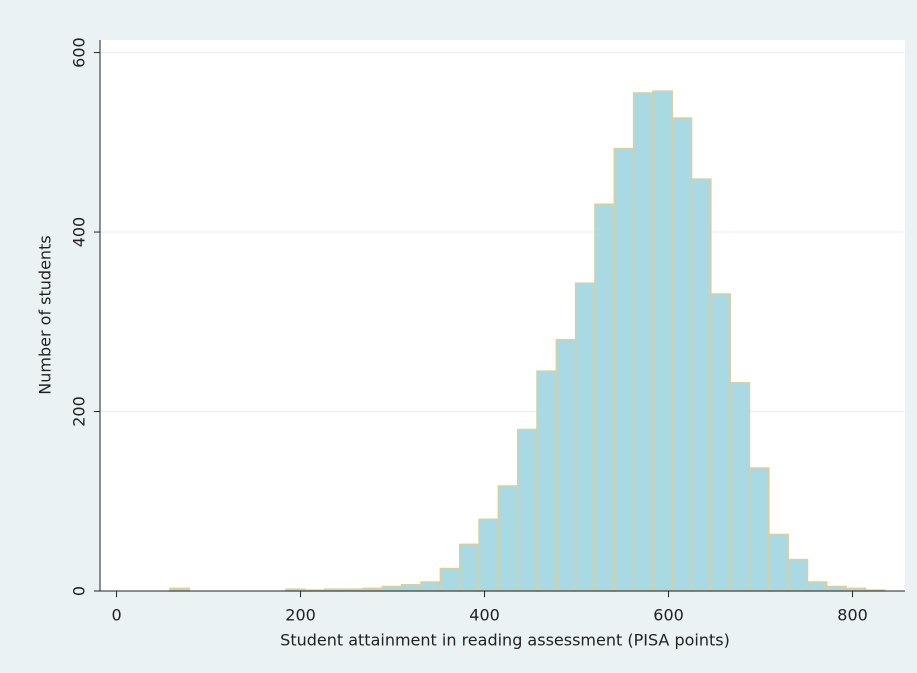  I want to click on y-tick-label: 0, so click(79, 591).